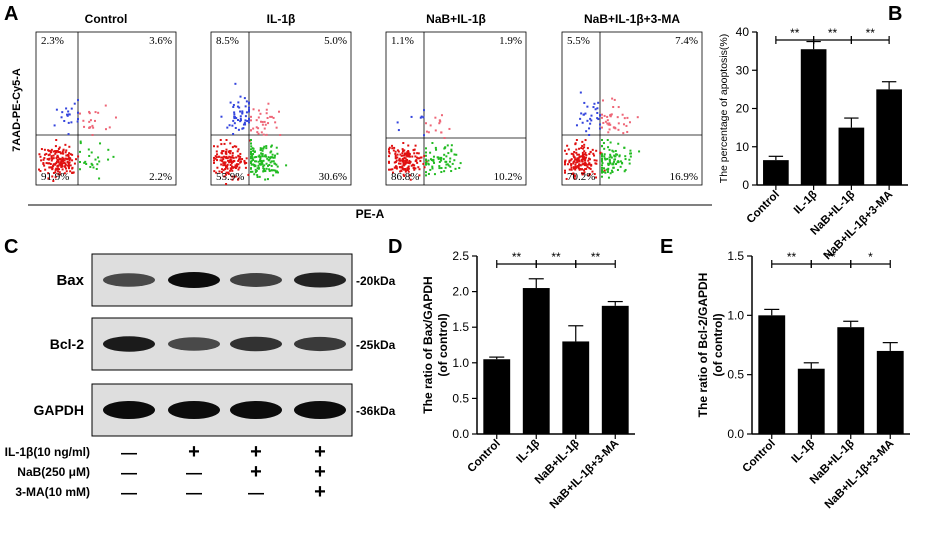 This screenshot has height=533, width=927. I want to click on treatment-label: NaB(250 μM), so click(53, 472).